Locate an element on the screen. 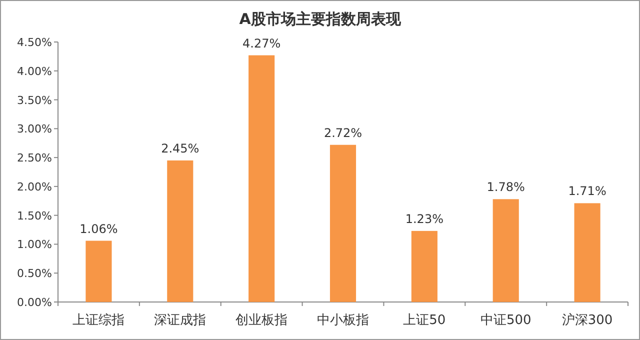 The width and height of the screenshot is (640, 340). y-tick-label: 0.00% is located at coordinates (34, 302).